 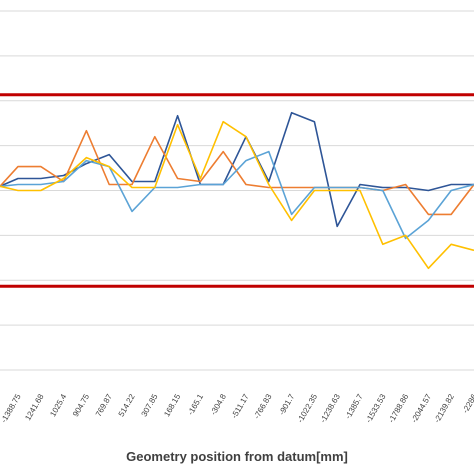 What do you see at coordinates (399, 408) in the screenshot?
I see `x-tick-label: -1788.86` at bounding box center [399, 408].